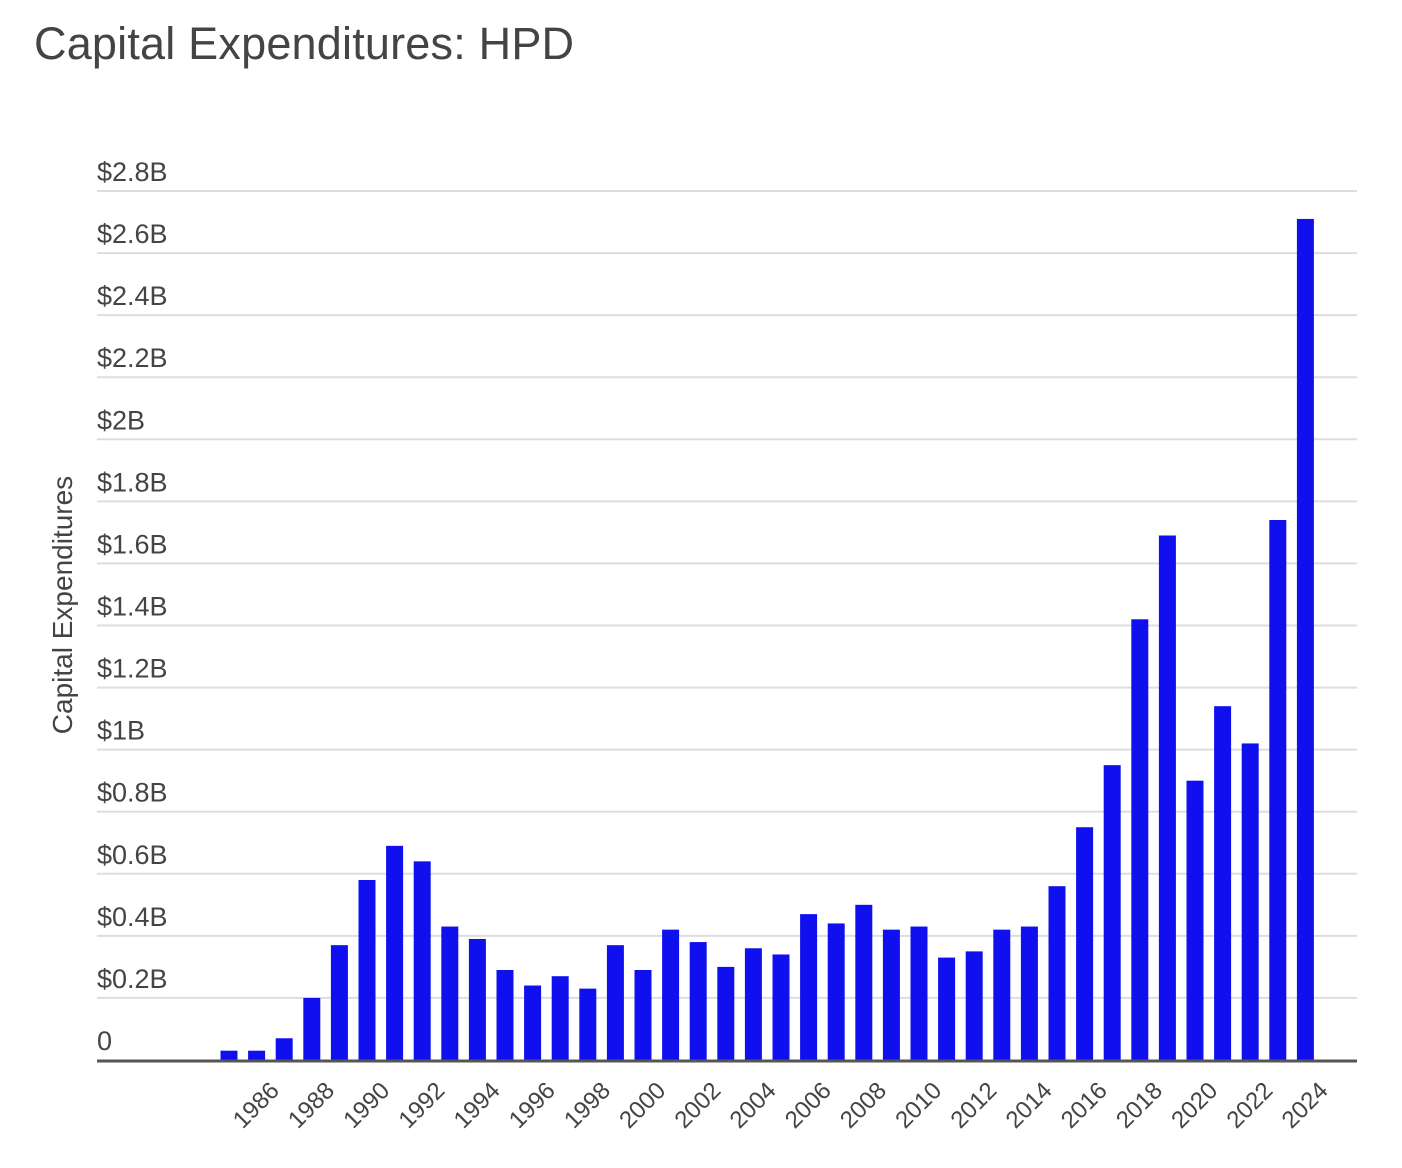 The image size is (1402, 1168). I want to click on x-tick-label: 2002, so click(697, 1105).